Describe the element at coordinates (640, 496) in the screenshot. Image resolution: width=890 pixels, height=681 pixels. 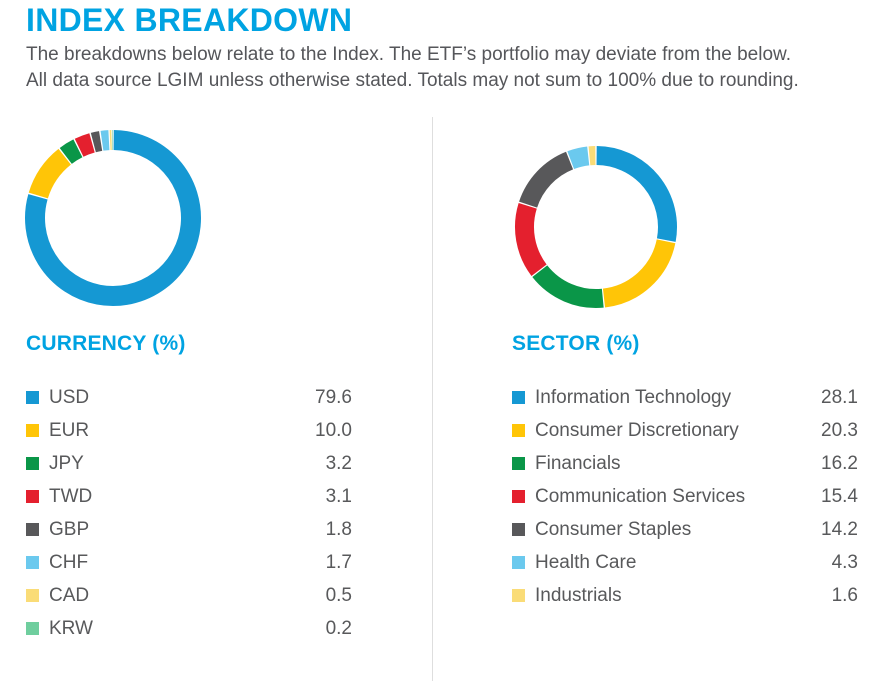
I see `legend-label: Communication Services` at that location.